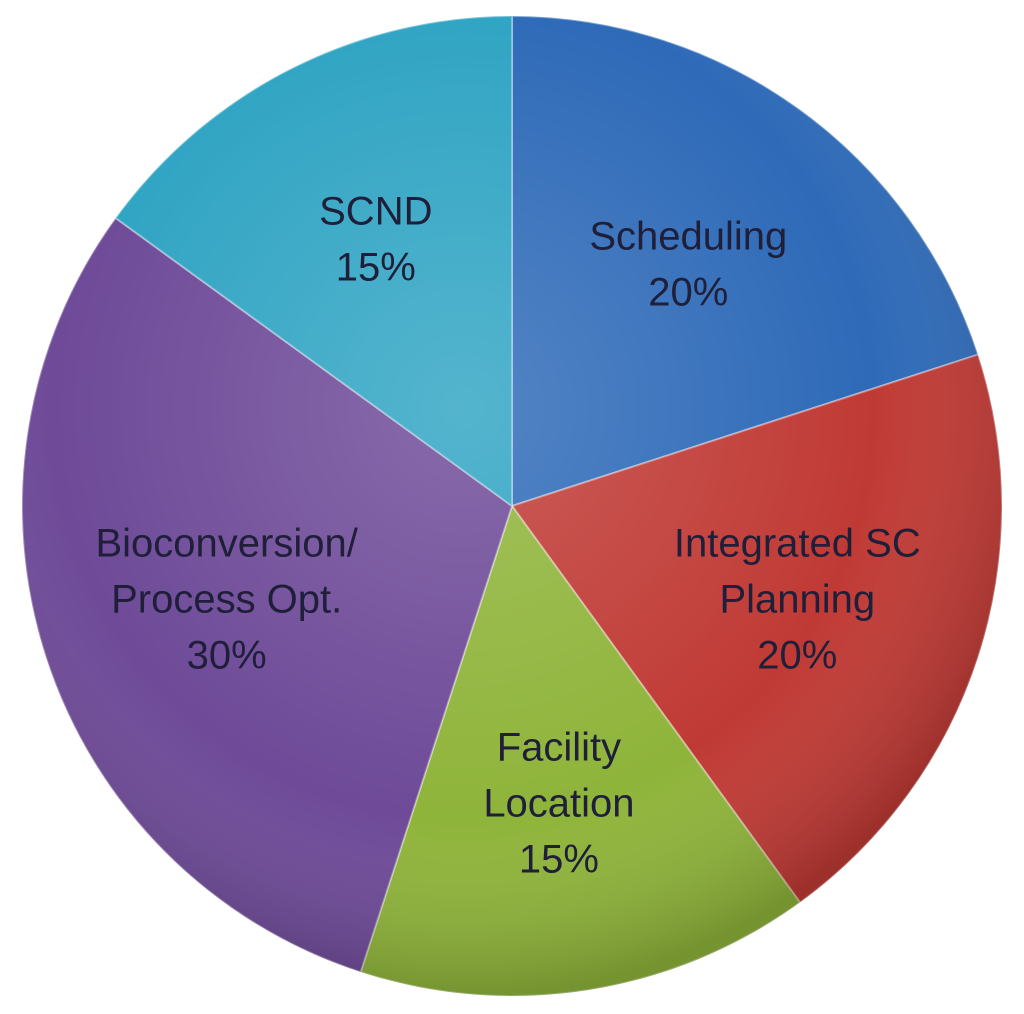 This screenshot has height=1014, width=1024. Describe the element at coordinates (797, 600) in the screenshot. I see `slice-category-label: Planning` at that location.